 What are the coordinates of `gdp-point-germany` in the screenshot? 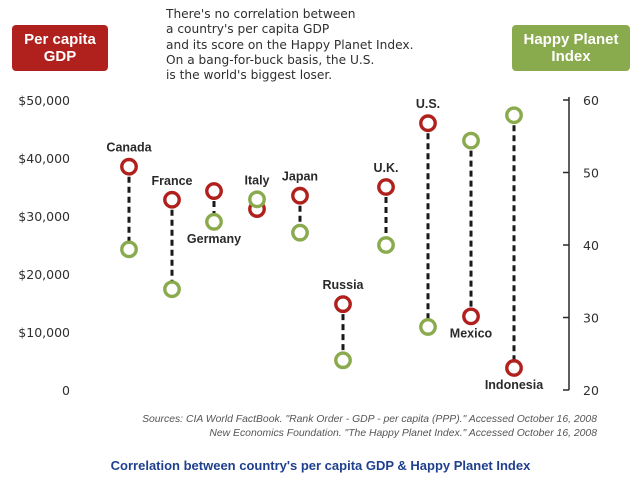 It's located at (214, 191).